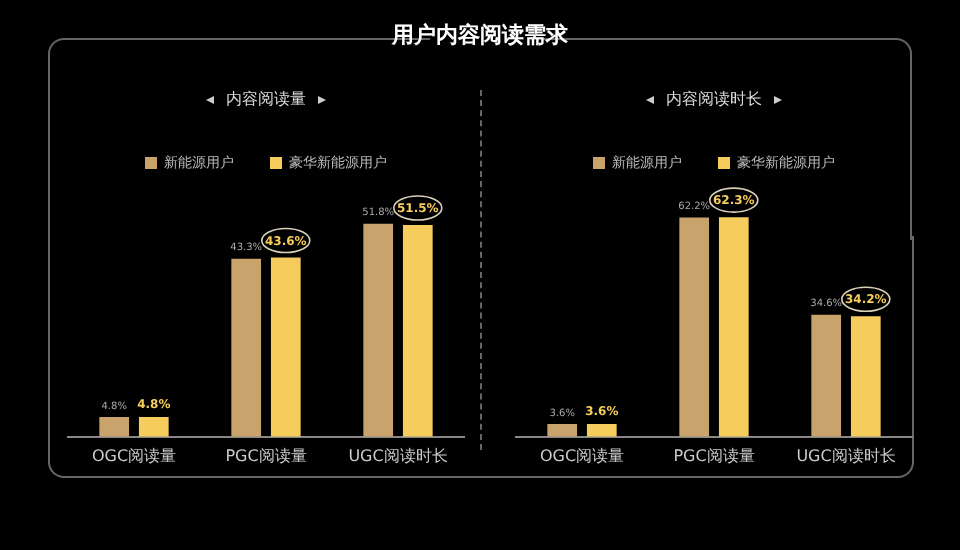 This screenshot has height=550, width=960. Describe the element at coordinates (479, 35) in the screenshot. I see `chart-title: 用户内容阅读需求` at that location.